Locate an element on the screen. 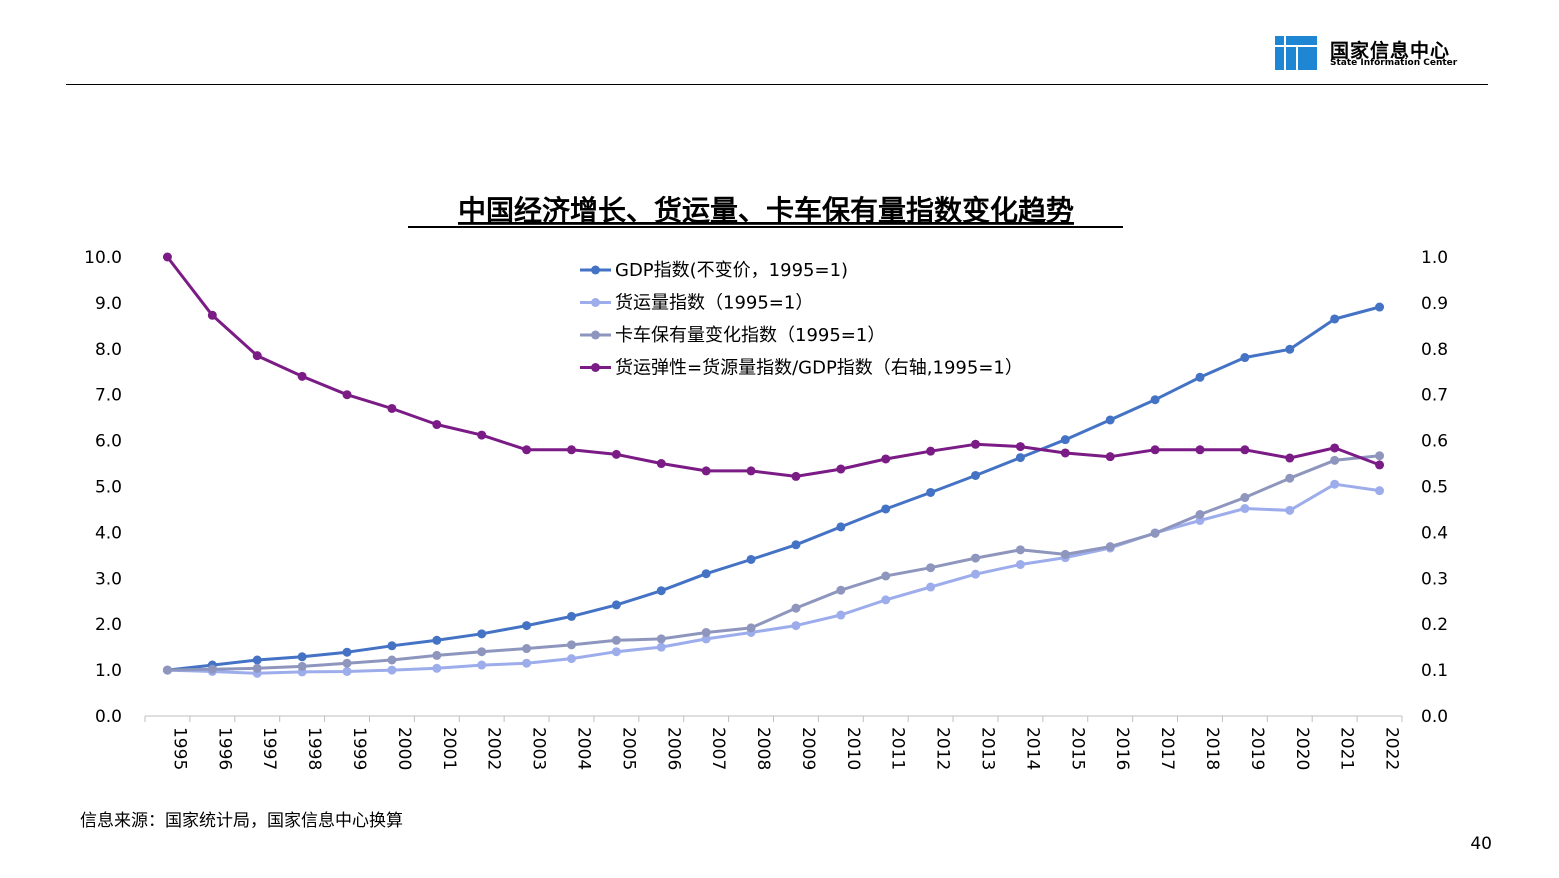  x-tick-label: 2010 is located at coordinates (853, 748).